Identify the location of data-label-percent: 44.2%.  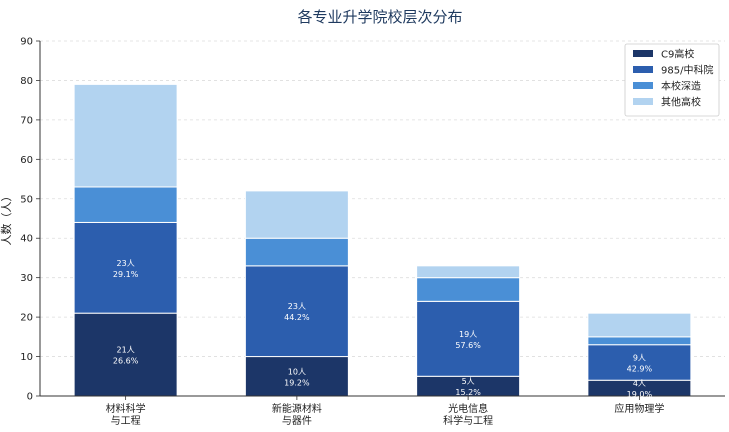
(297, 317).